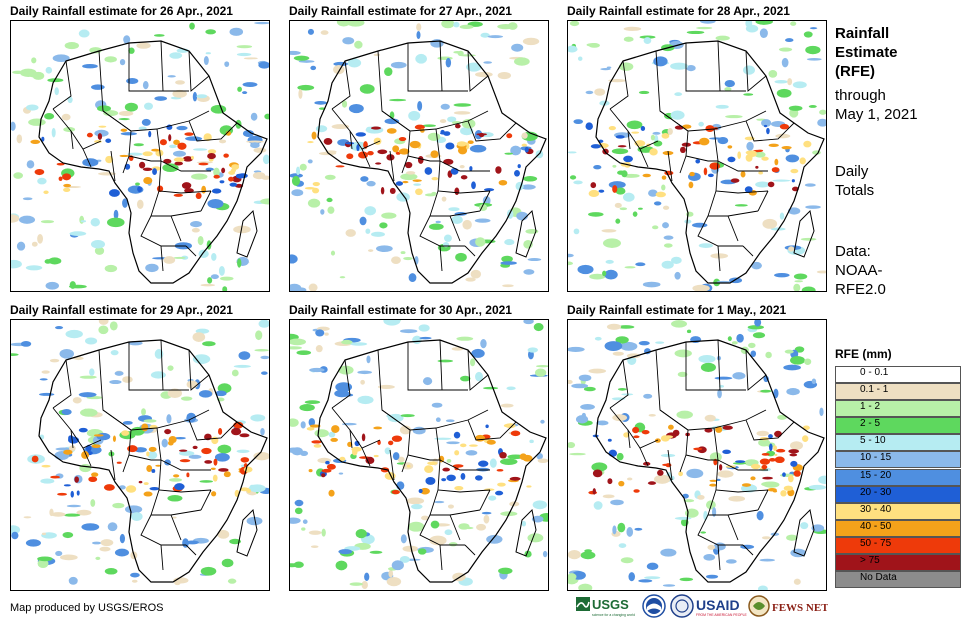  I want to click on svg-text: science for a changing world, so click(613, 615).